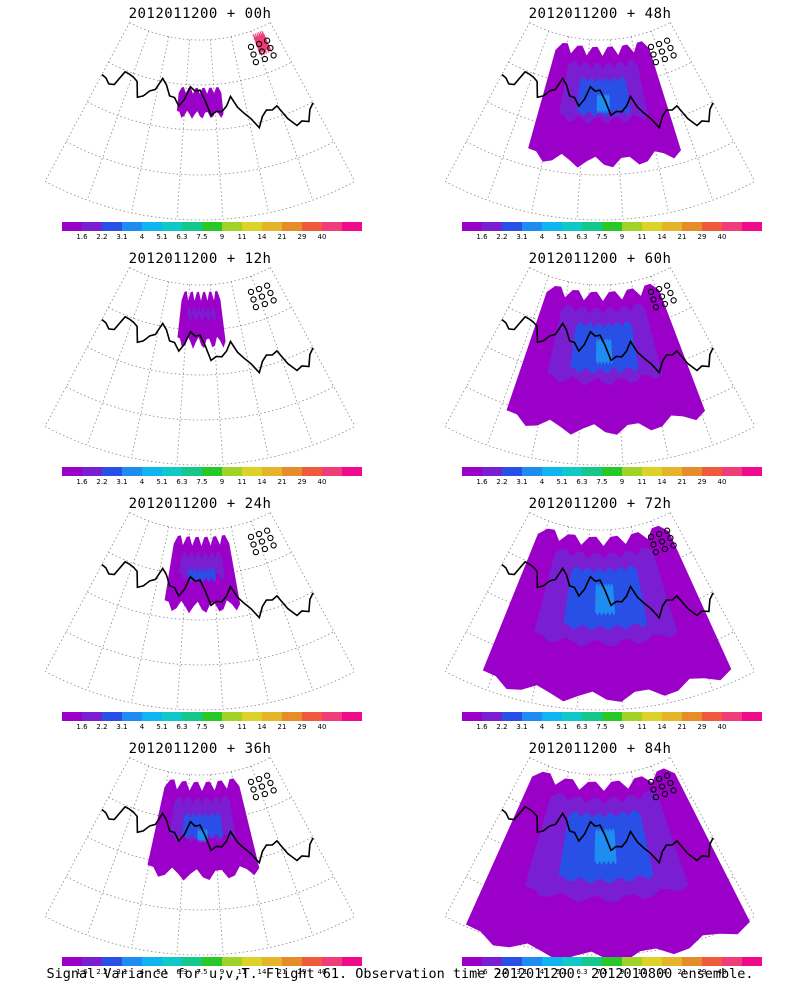 The width and height of the screenshot is (800, 1000). I want to click on variance-region-mid, so click(201, 315).